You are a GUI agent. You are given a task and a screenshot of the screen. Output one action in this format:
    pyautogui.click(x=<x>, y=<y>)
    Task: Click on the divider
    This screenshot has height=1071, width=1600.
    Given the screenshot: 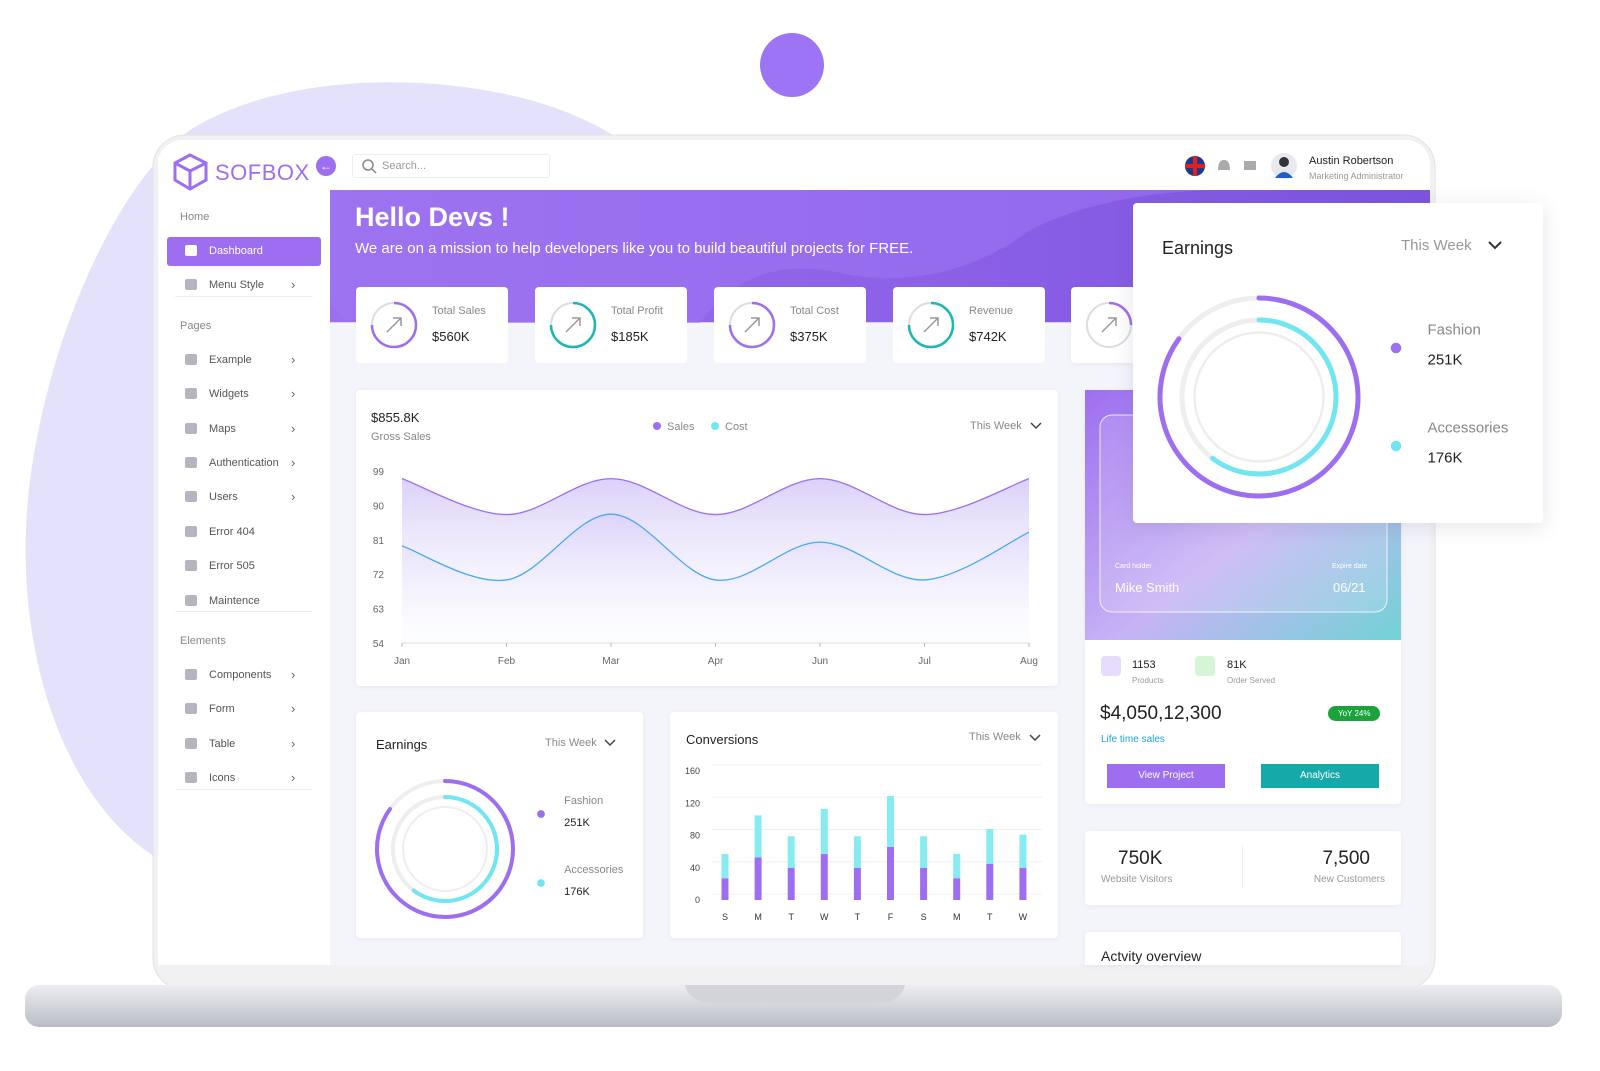 What is the action you would take?
    pyautogui.click(x=1242, y=867)
    